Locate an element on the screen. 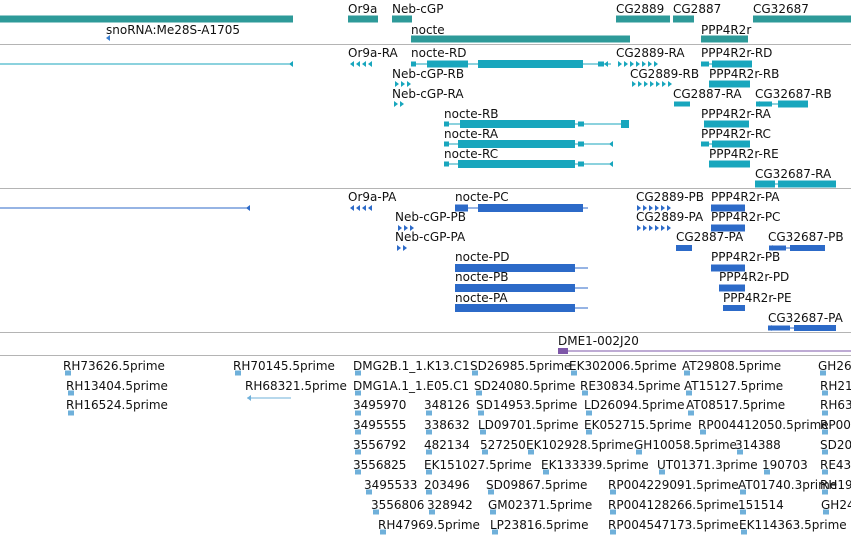 The image size is (851, 541). est-label: 3556825 is located at coordinates (380, 465).